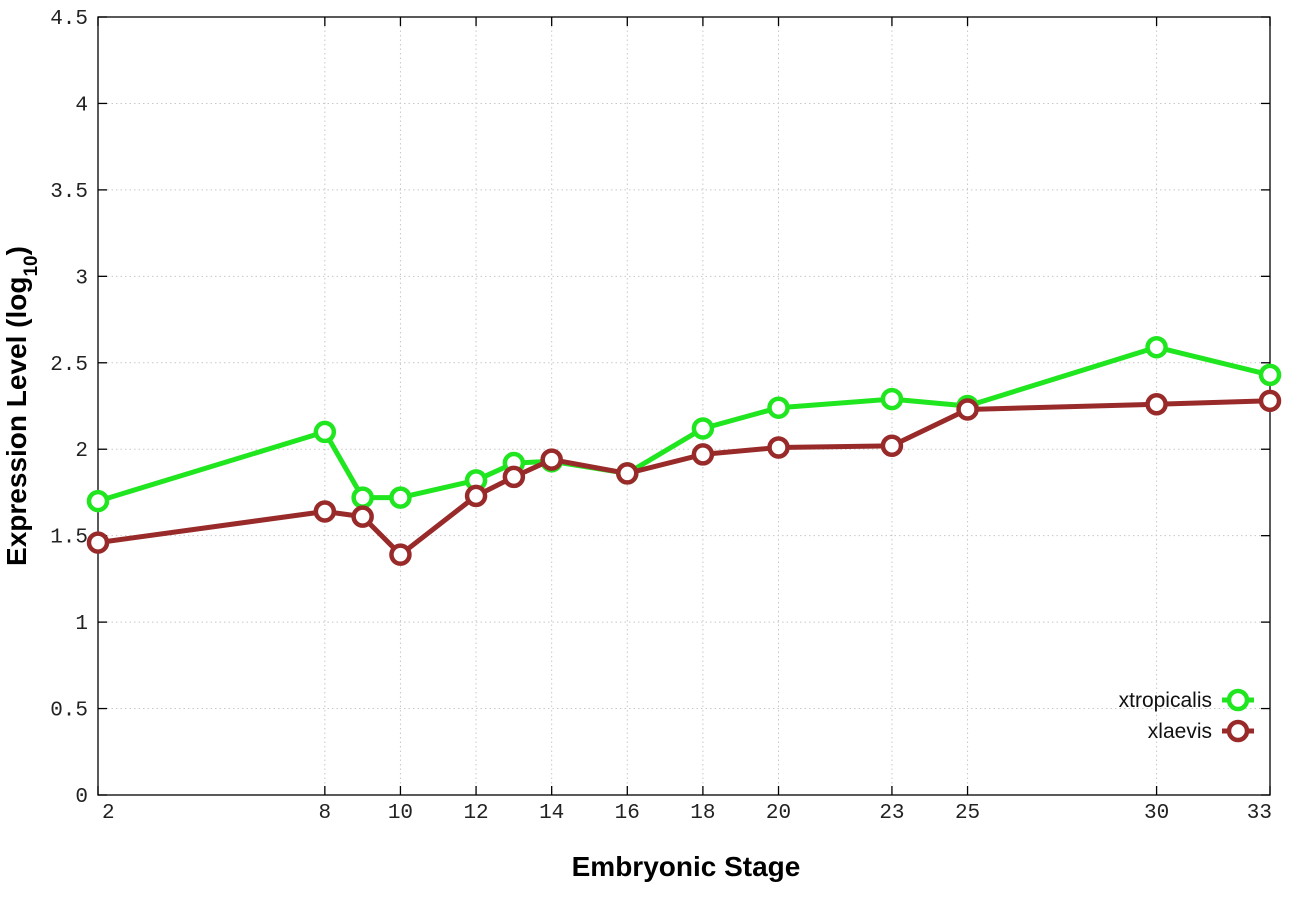  I want to click on y-tick-label: 2, so click(81, 451).